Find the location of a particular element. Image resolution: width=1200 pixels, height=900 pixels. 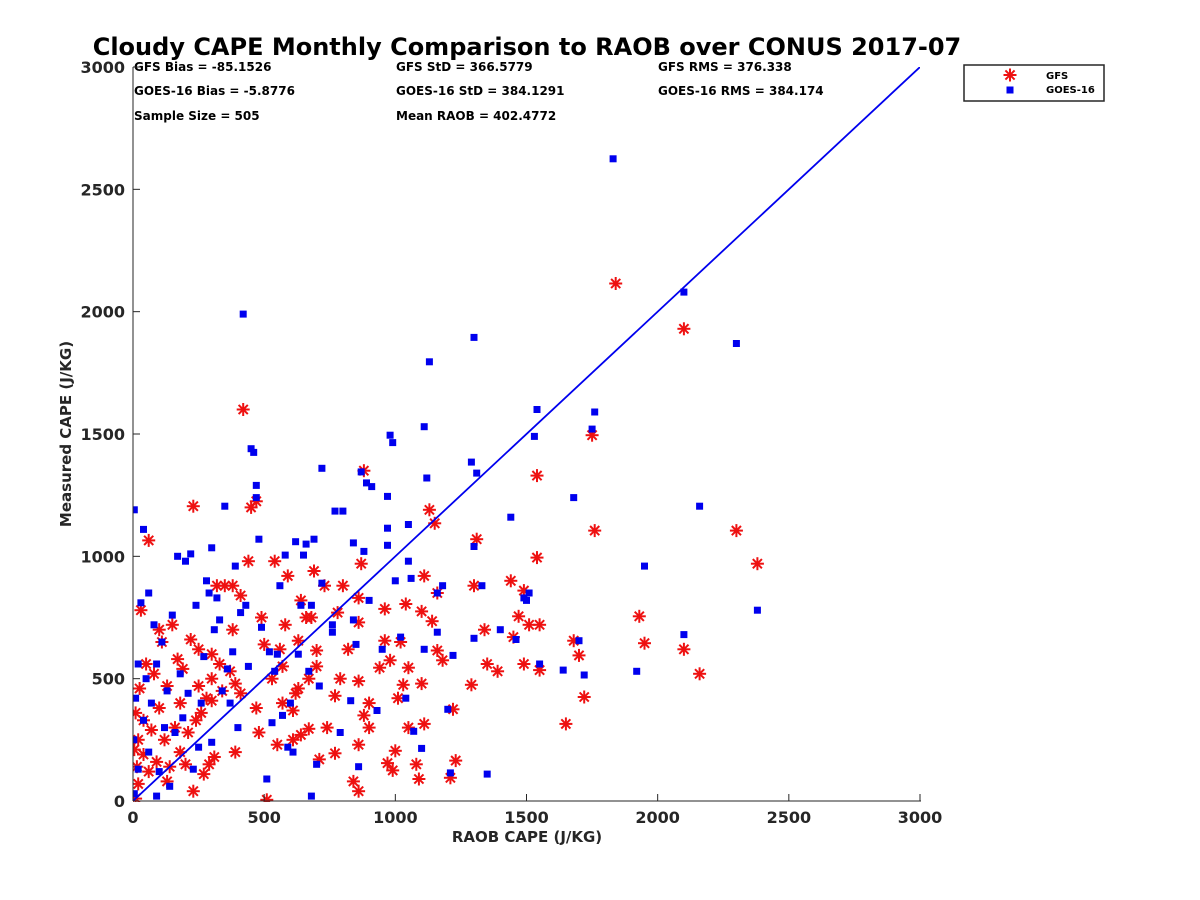

x-tick-label: 3000 is located at coordinates (920, 817).